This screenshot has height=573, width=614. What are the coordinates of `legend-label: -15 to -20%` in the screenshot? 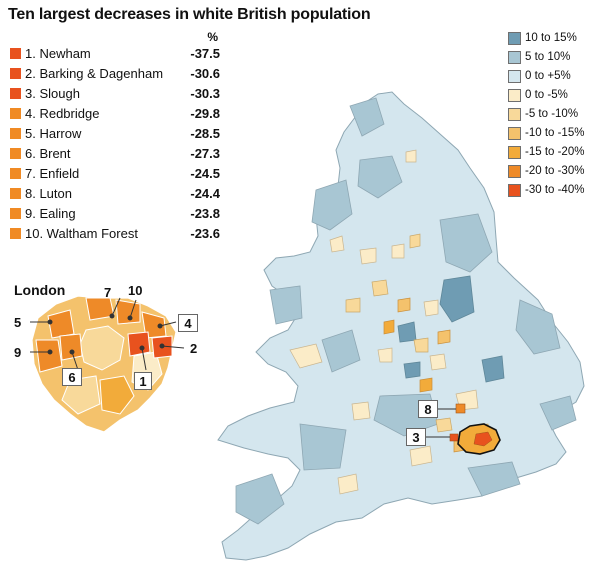 It's located at (555, 152).